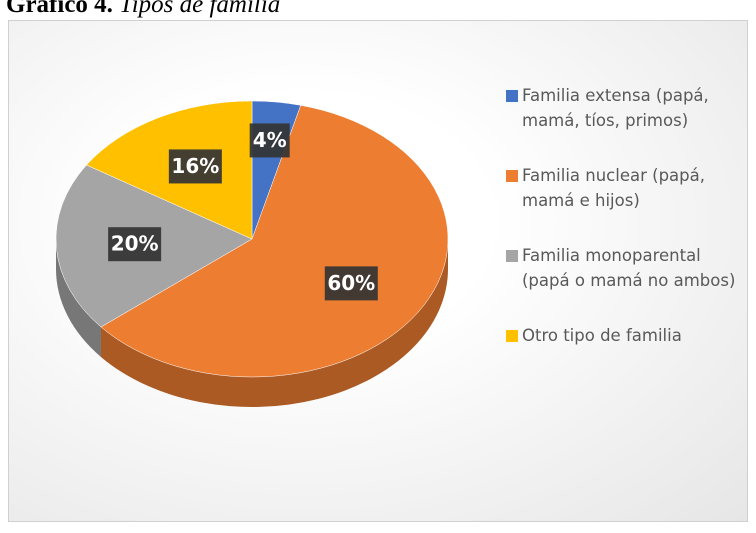  I want to click on legend-label: Familia nuclear (papá, mamá e hijos), so click(613, 188).